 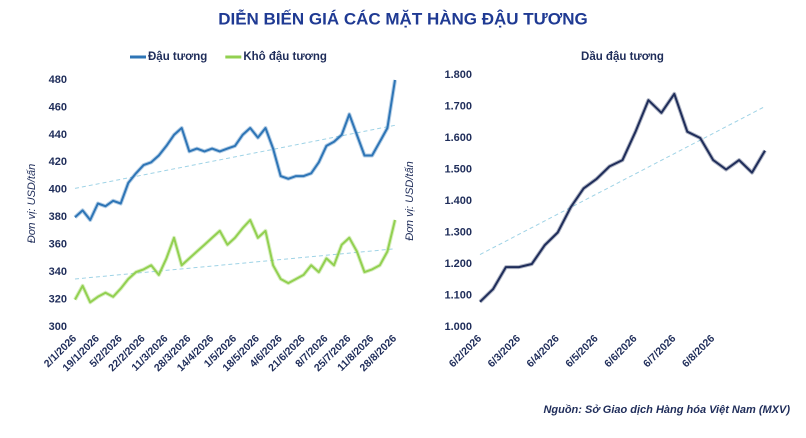 I want to click on series-line-outline, so click(x=235, y=261).